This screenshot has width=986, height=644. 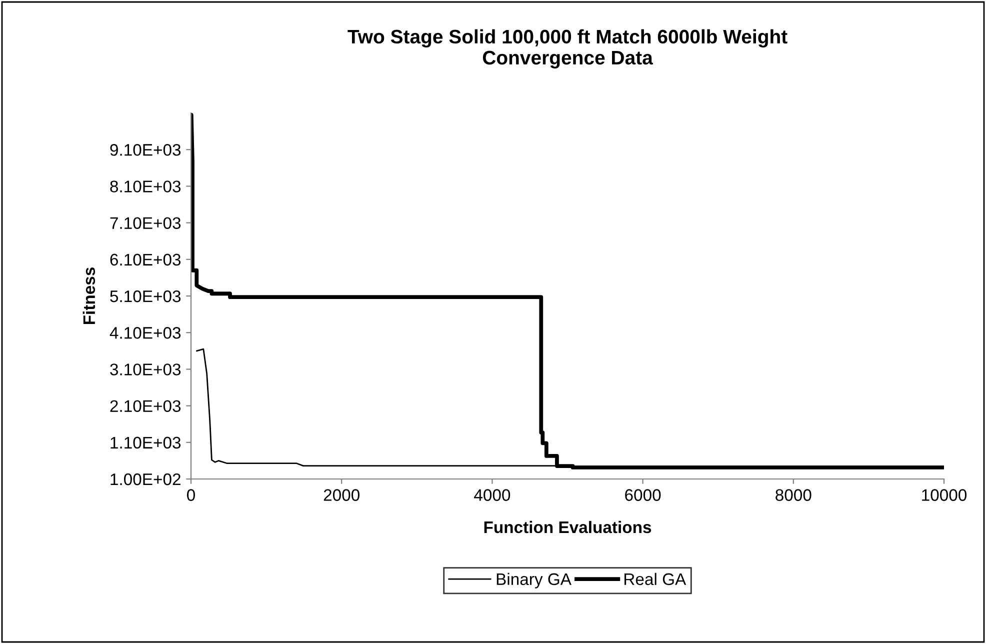 I want to click on x-tick-label: 0, so click(x=191, y=495).